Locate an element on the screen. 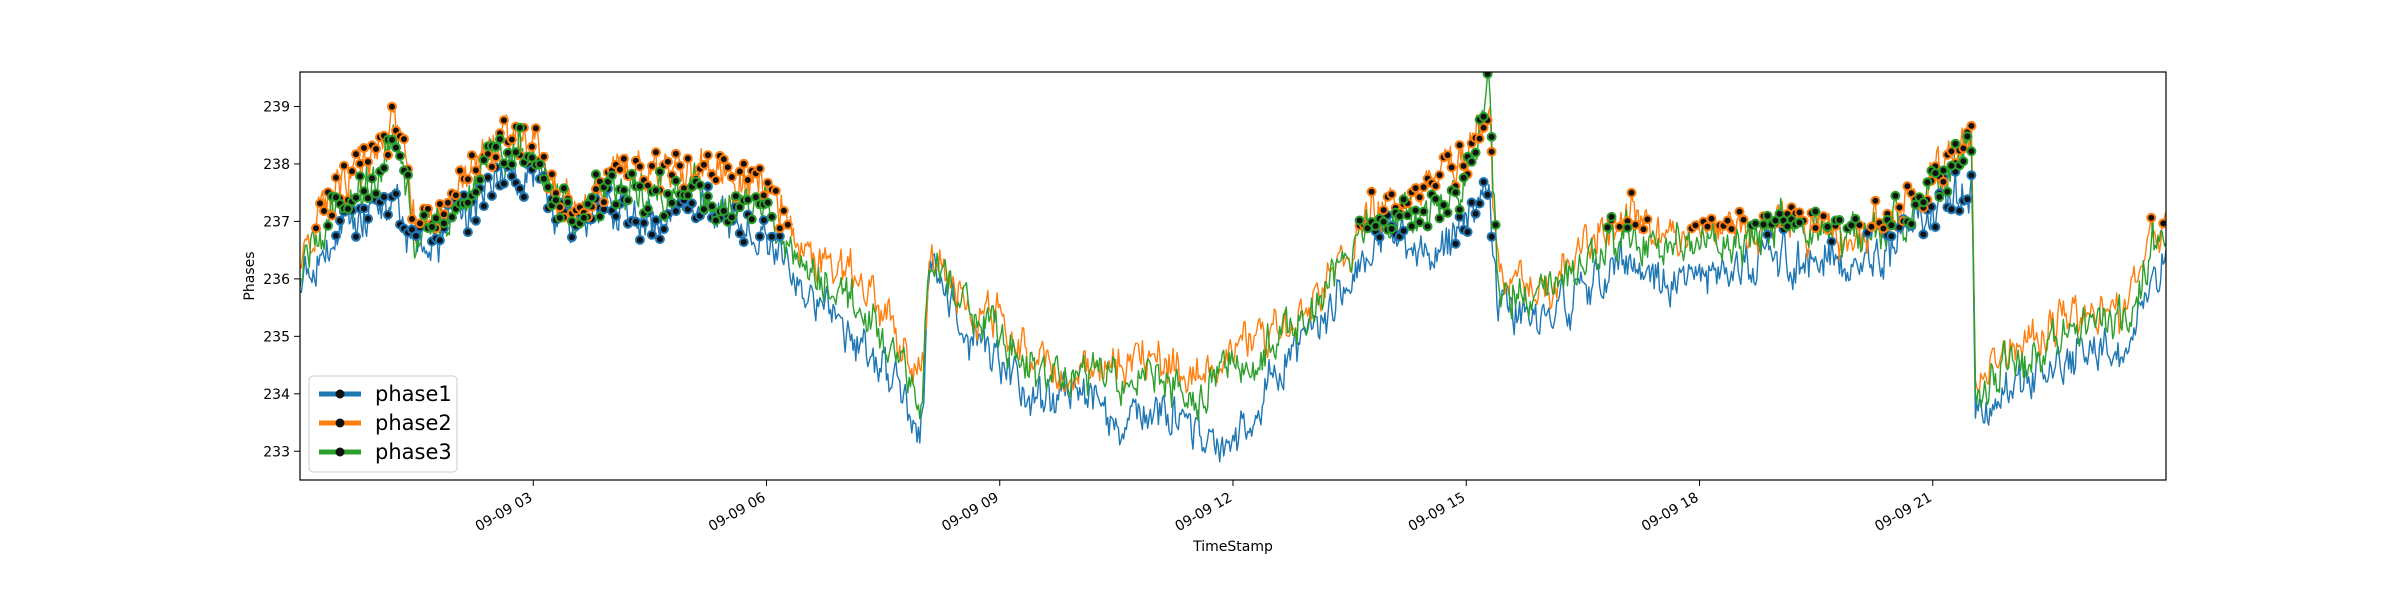 This screenshot has height=600, width=2400. y-tick-label: 233 is located at coordinates (276, 452).